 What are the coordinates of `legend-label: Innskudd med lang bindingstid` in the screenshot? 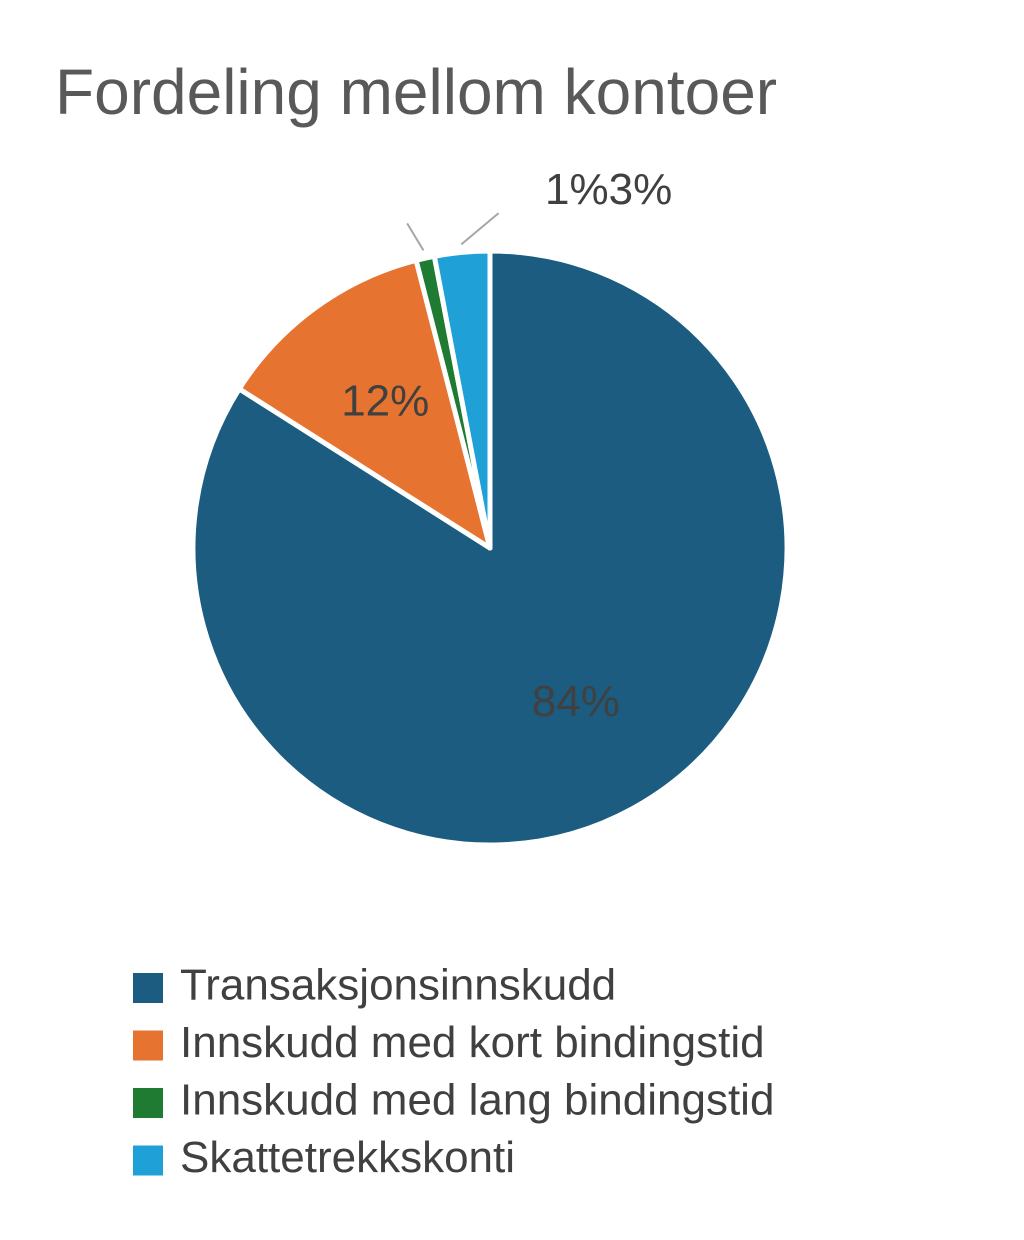 It's located at (477, 1100).